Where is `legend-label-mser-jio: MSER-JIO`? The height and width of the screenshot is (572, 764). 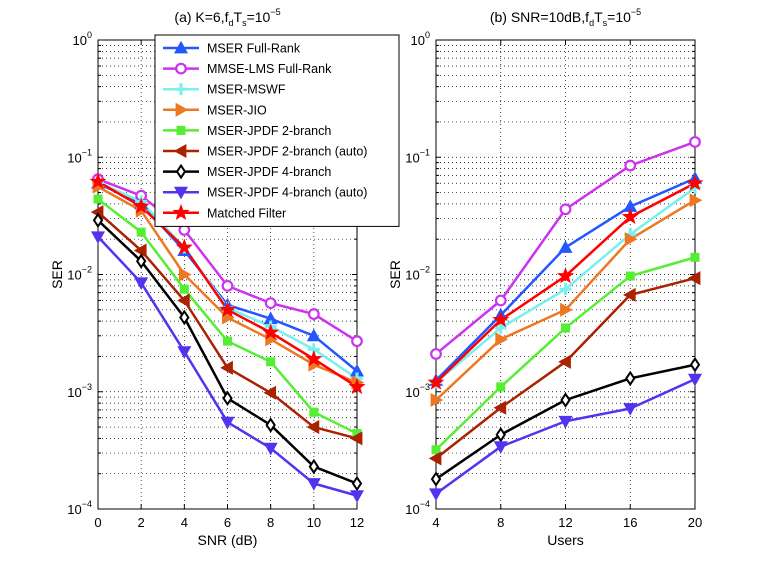 legend-label-mser-jio: MSER-JIO is located at coordinates (237, 110).